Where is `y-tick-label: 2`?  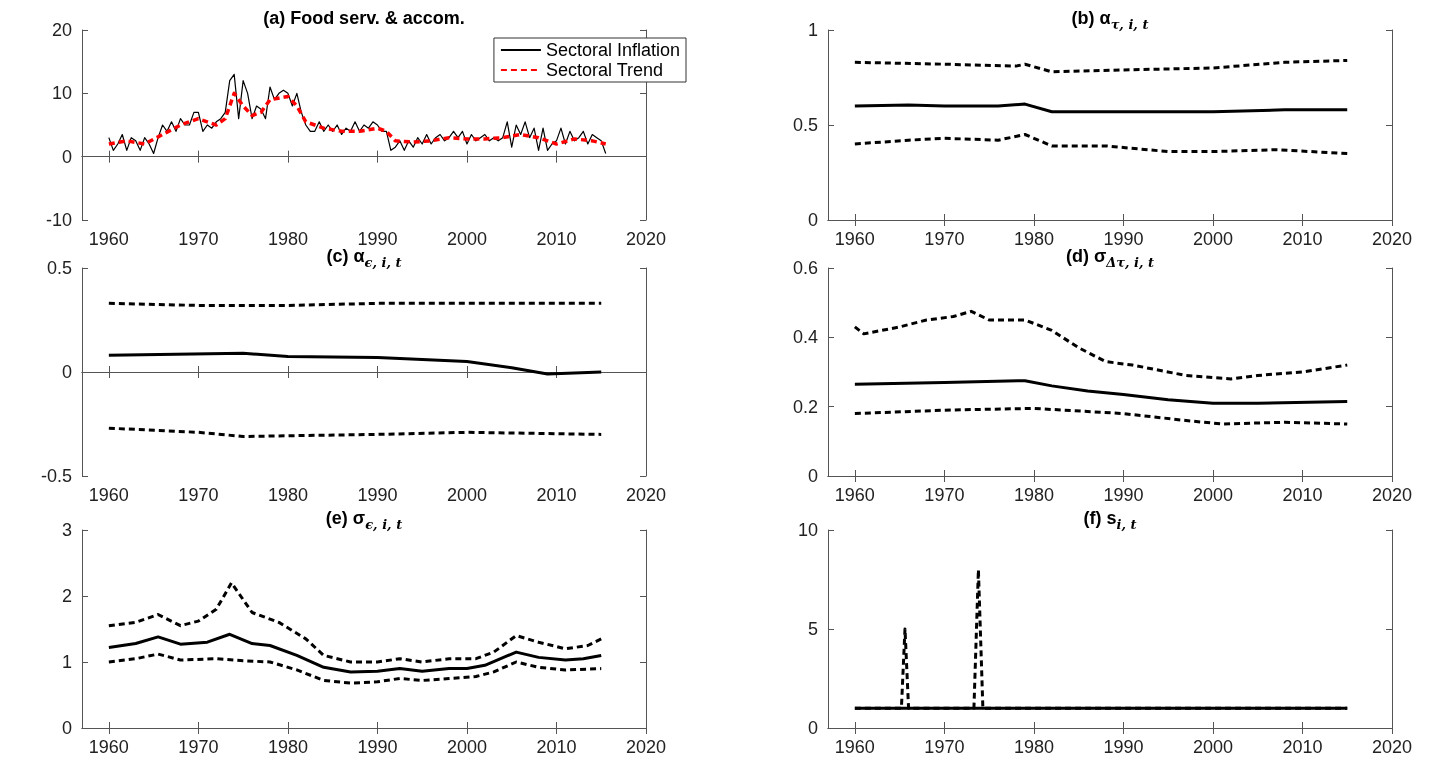 y-tick-label: 2 is located at coordinates (66, 596).